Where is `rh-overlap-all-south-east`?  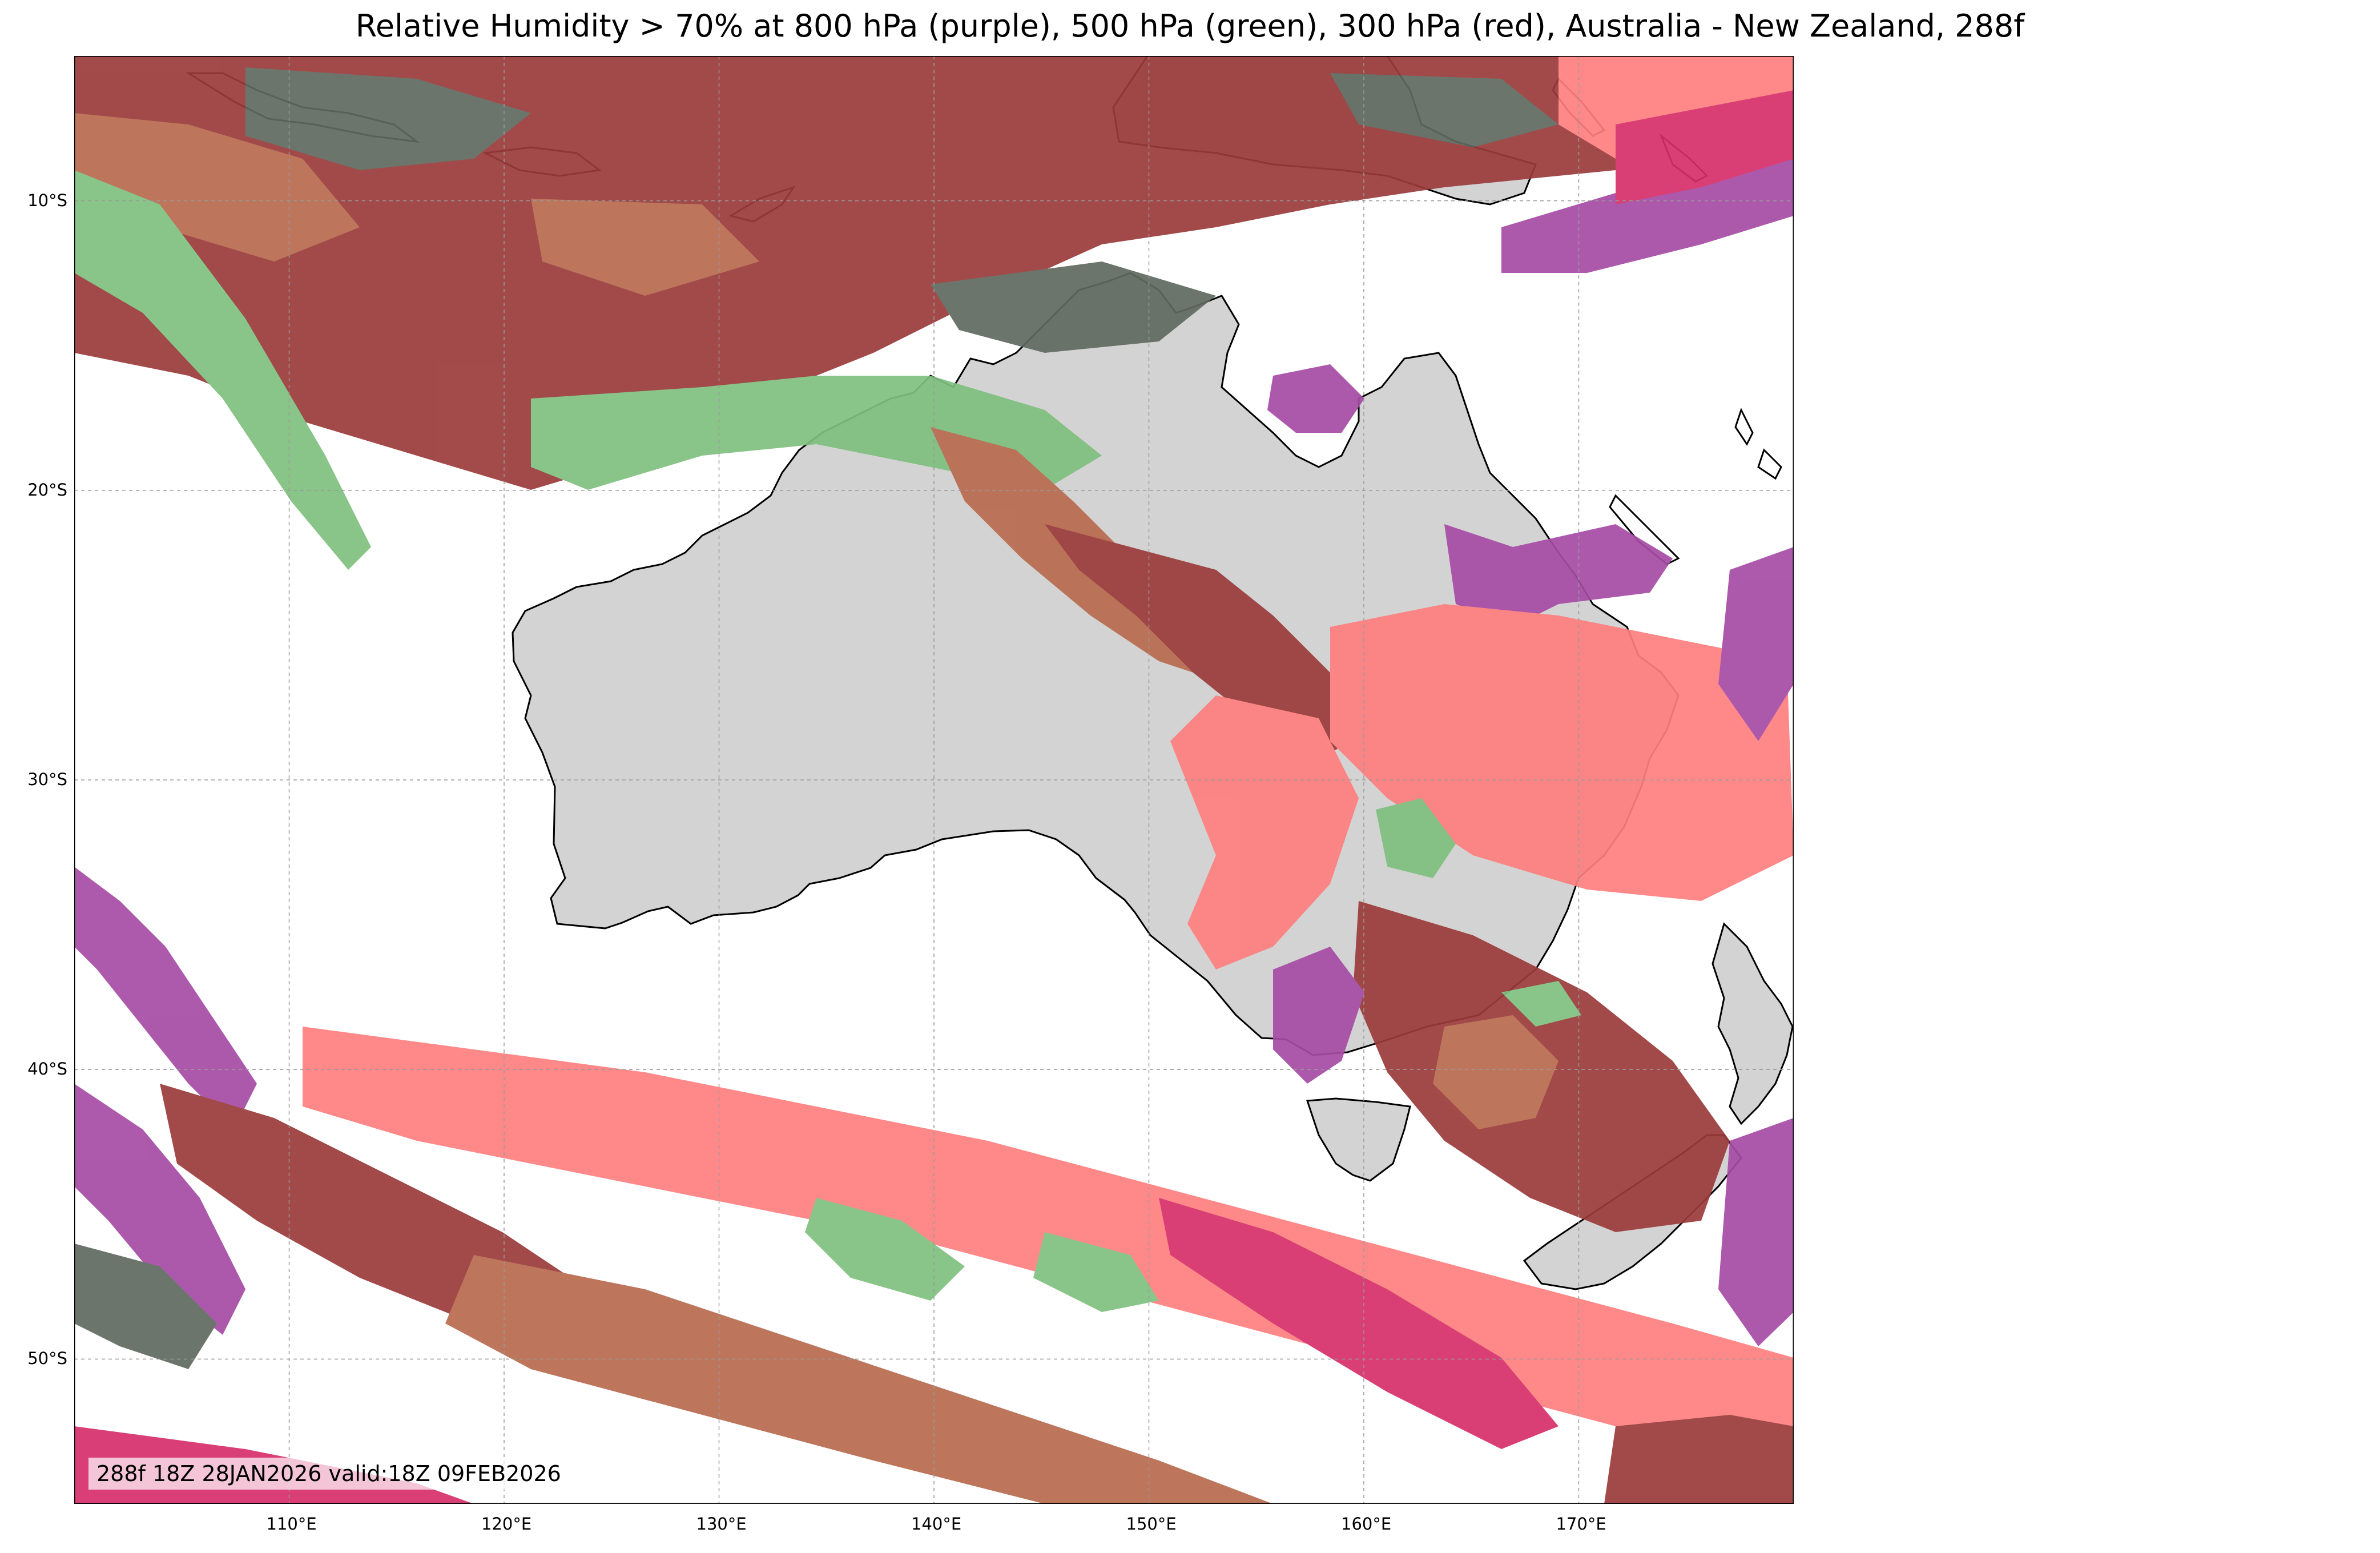 rh-overlap-all-south-east is located at coordinates (1699, 1459).